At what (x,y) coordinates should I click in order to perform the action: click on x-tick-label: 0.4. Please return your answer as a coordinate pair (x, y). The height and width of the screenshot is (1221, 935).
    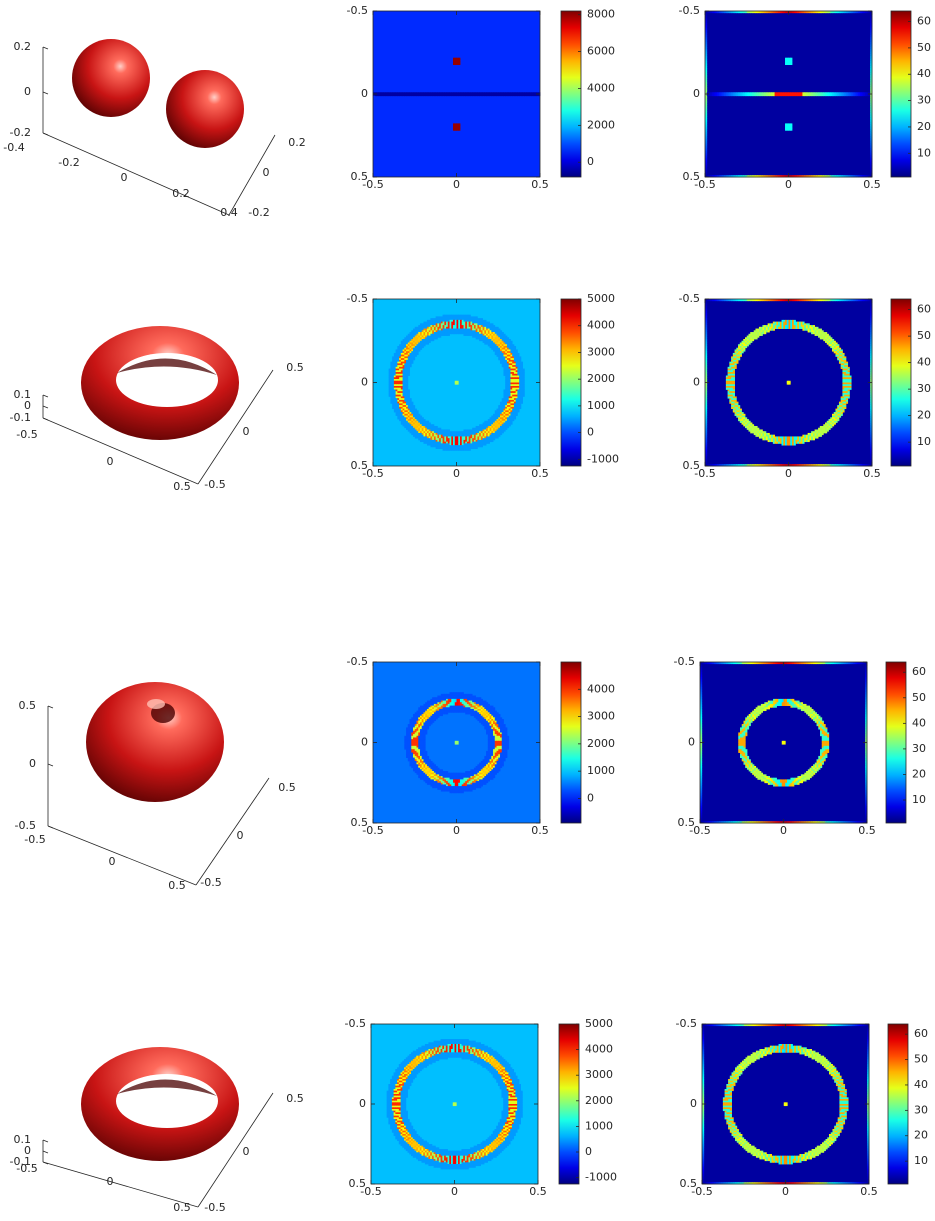
    Looking at the image, I should click on (229, 212).